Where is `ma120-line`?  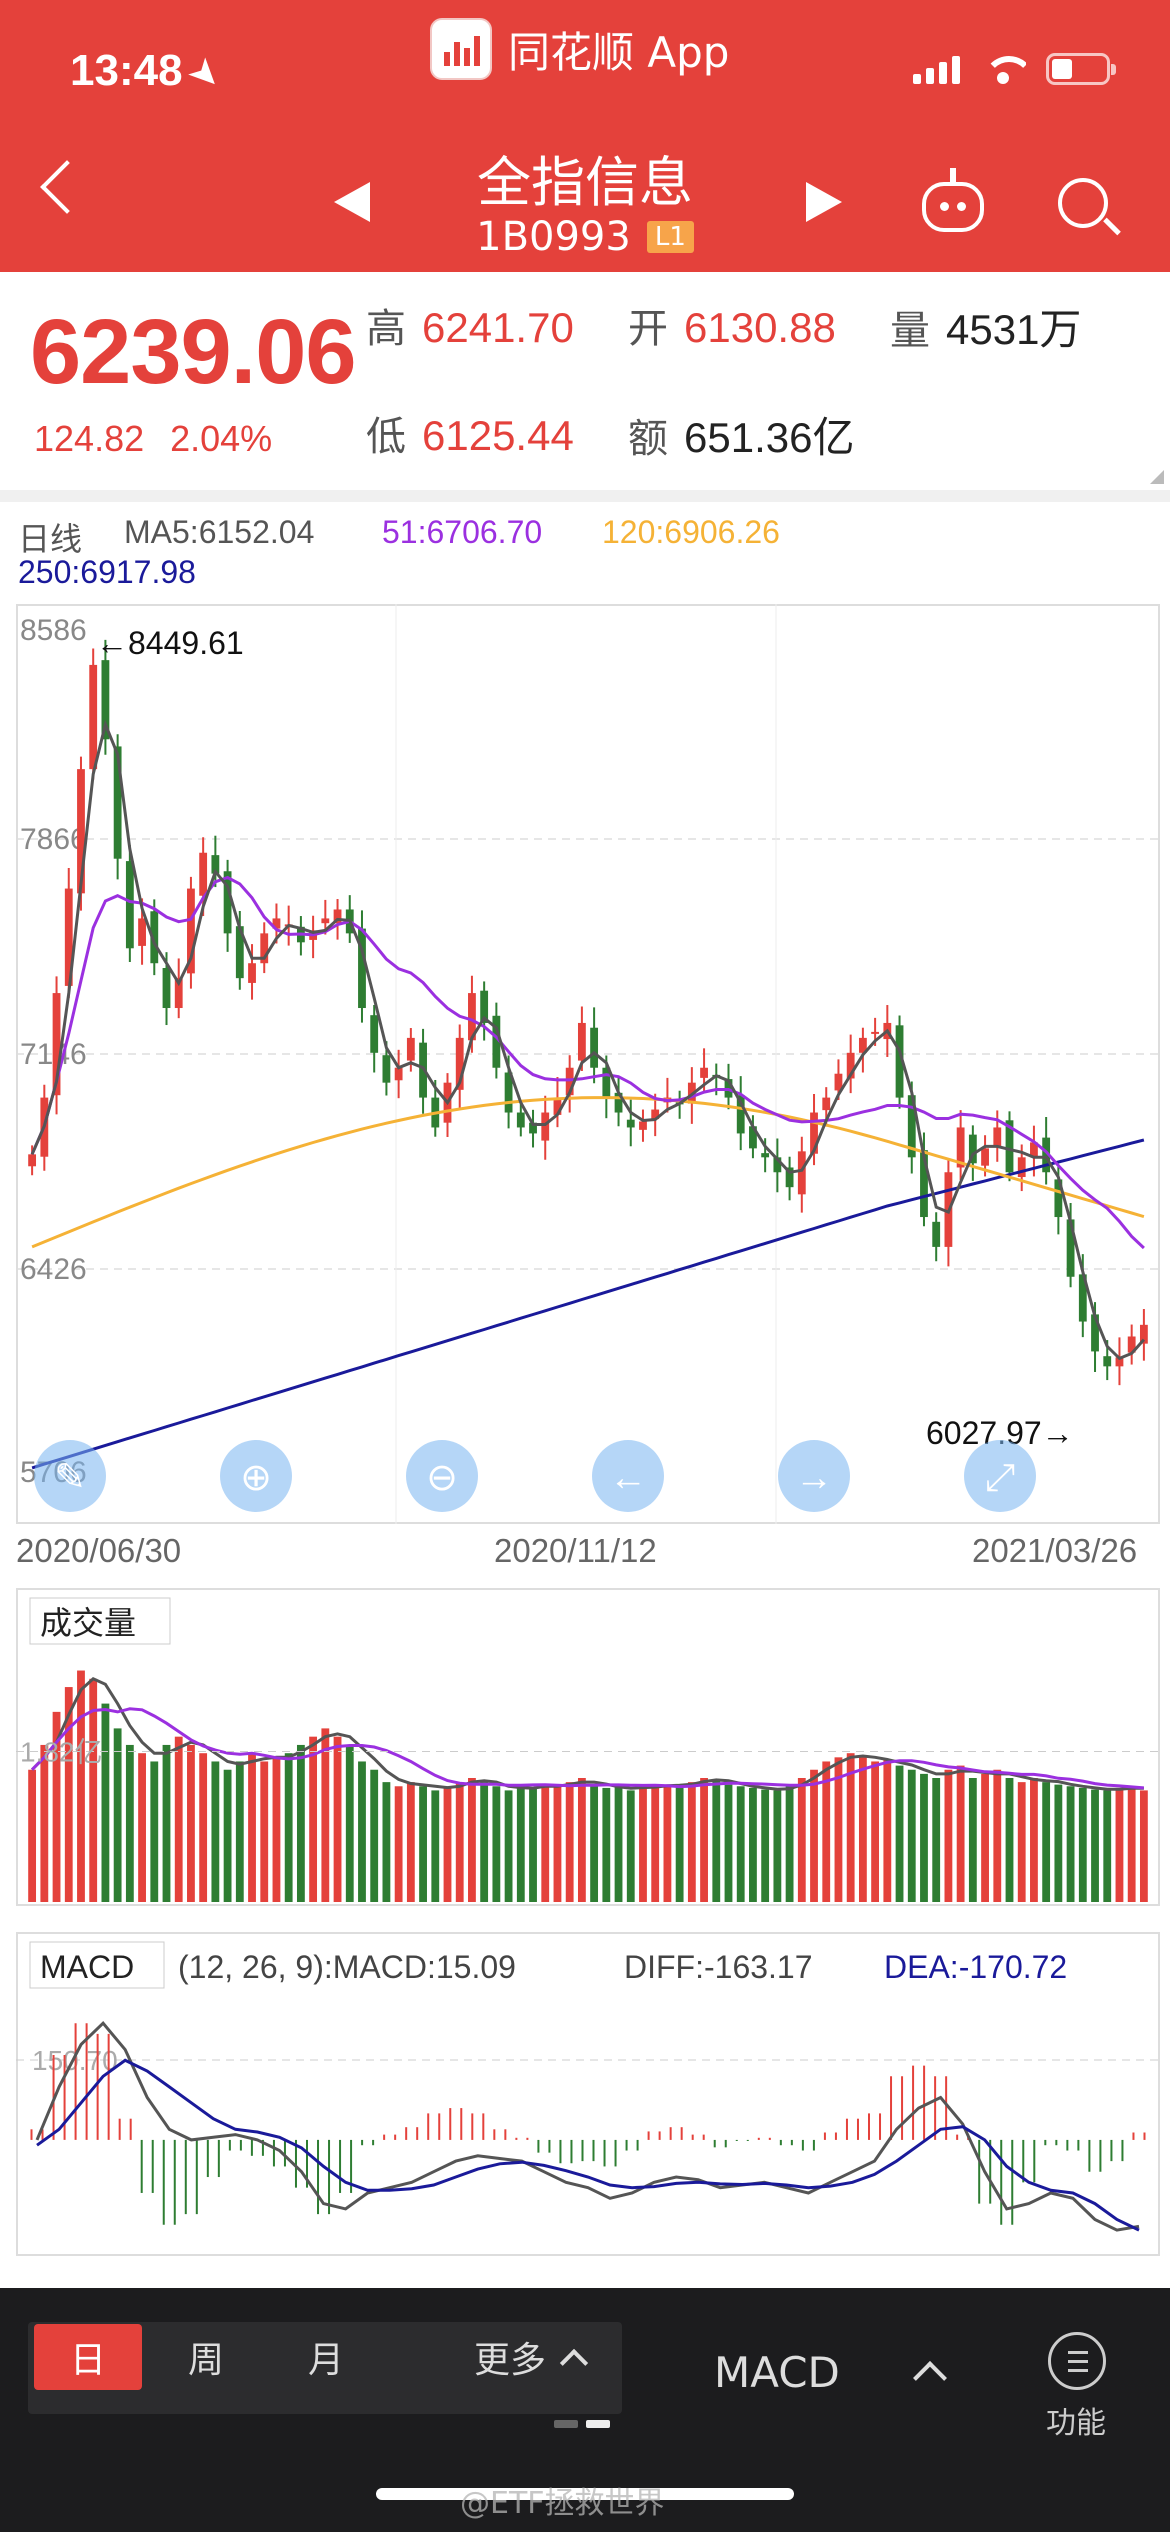 ma120-line is located at coordinates (588, 1172).